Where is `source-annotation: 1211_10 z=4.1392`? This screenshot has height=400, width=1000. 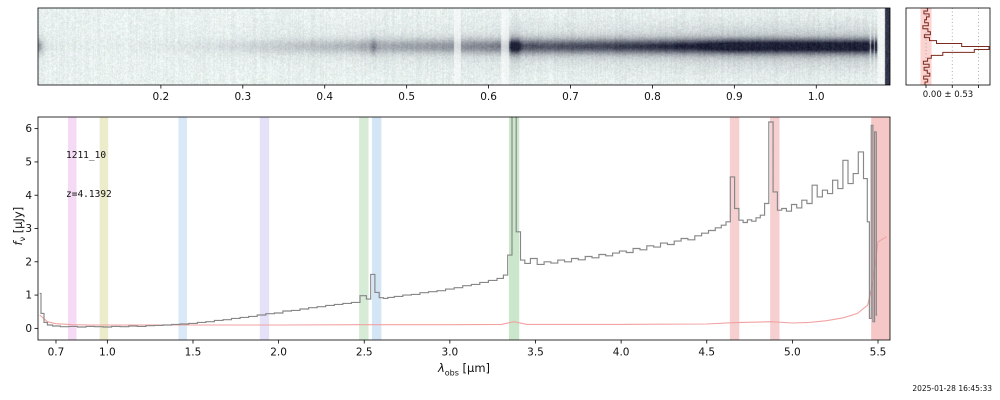 source-annotation: 1211_10 z=4.1392 is located at coordinates (89, 175).